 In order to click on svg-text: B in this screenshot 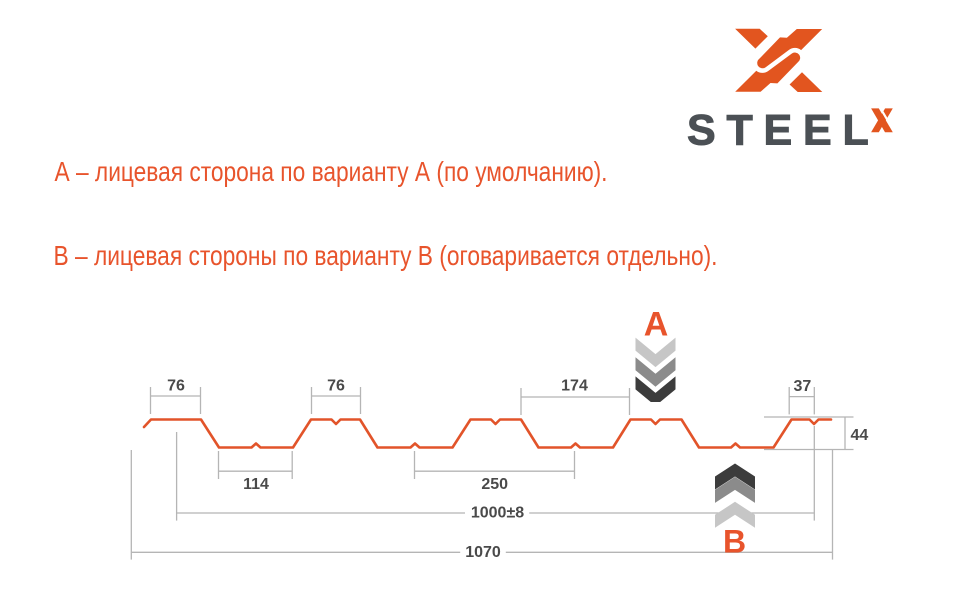, I will do `click(734, 542)`.